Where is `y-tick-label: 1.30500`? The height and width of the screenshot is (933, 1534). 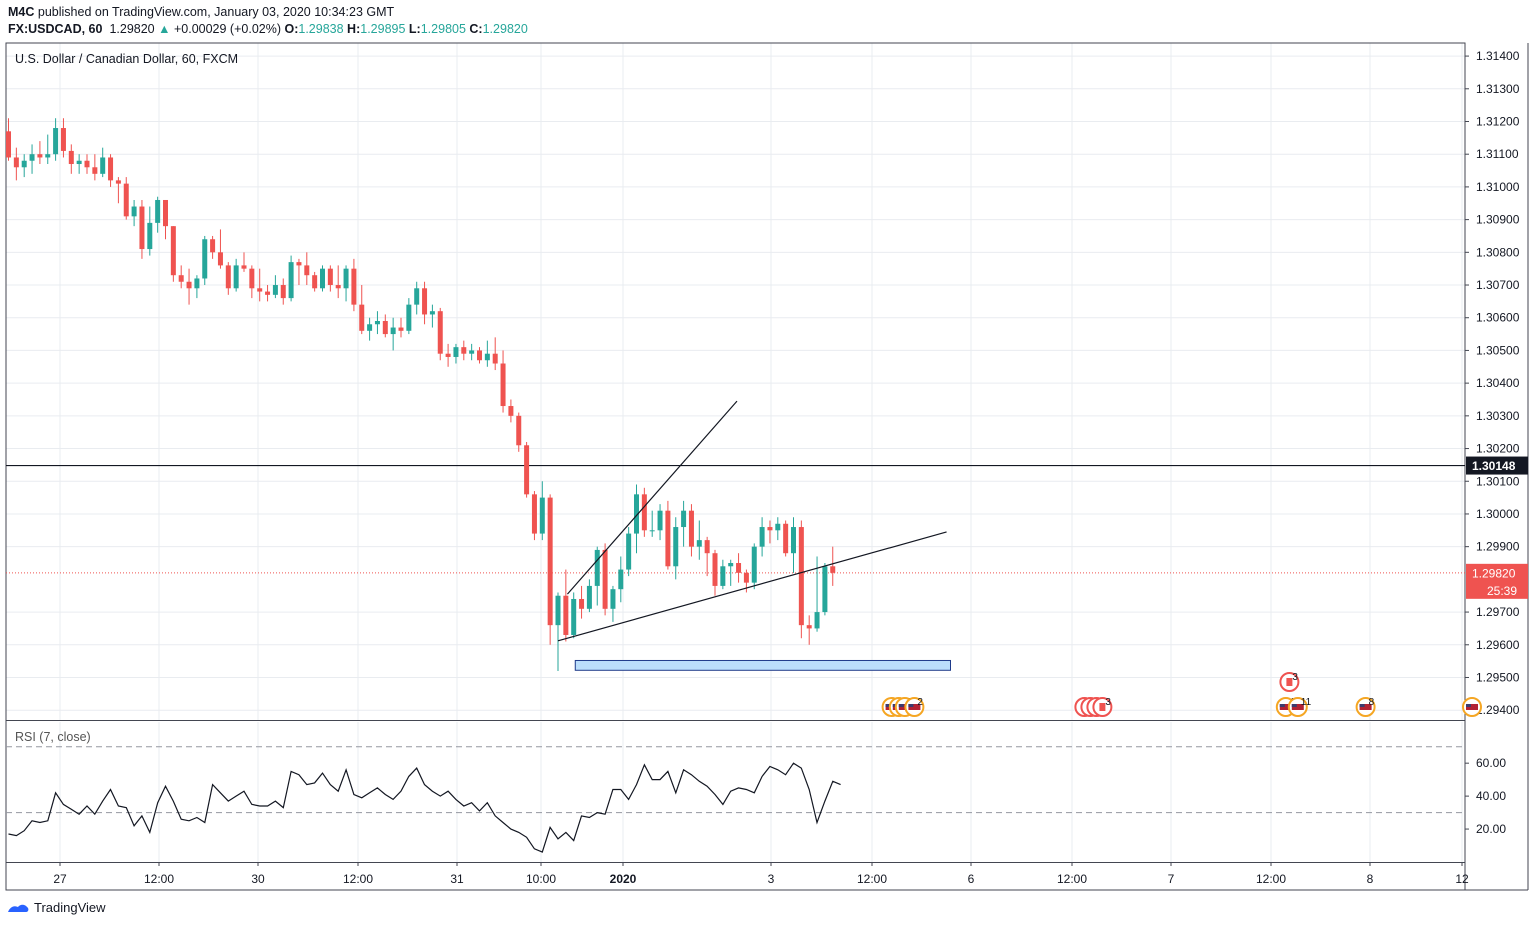
y-tick-label: 1.30500 is located at coordinates (1498, 350).